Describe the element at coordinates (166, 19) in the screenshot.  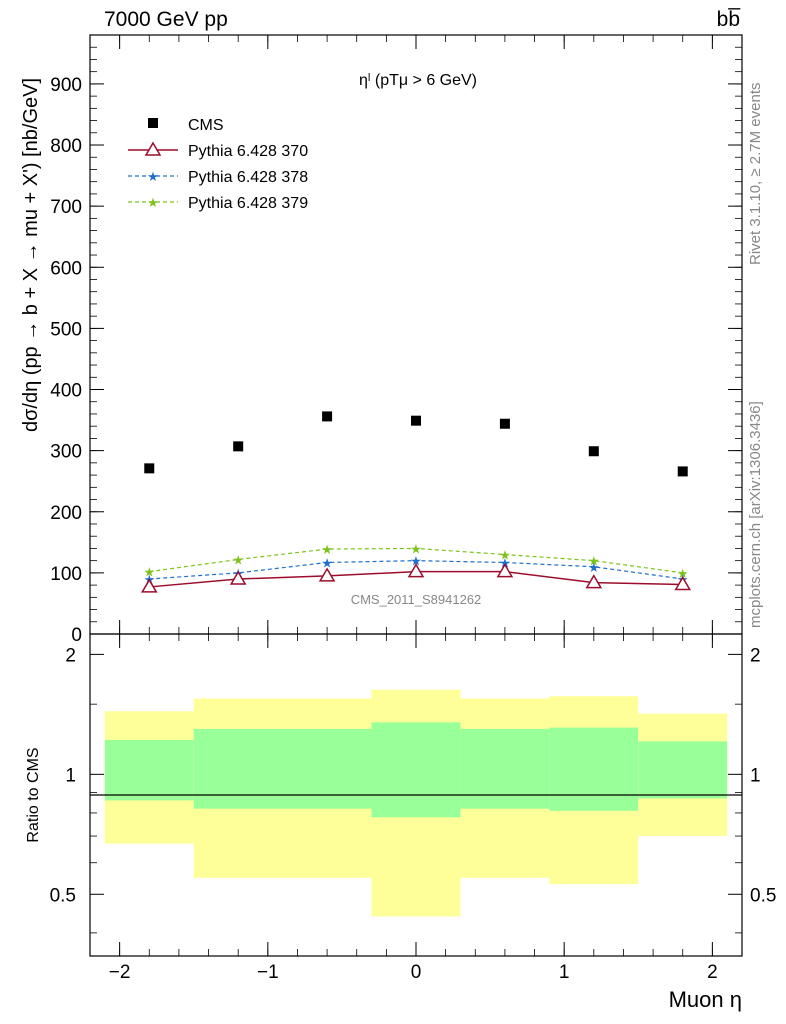
I see `header-collision: 7000 GeV pp` at that location.